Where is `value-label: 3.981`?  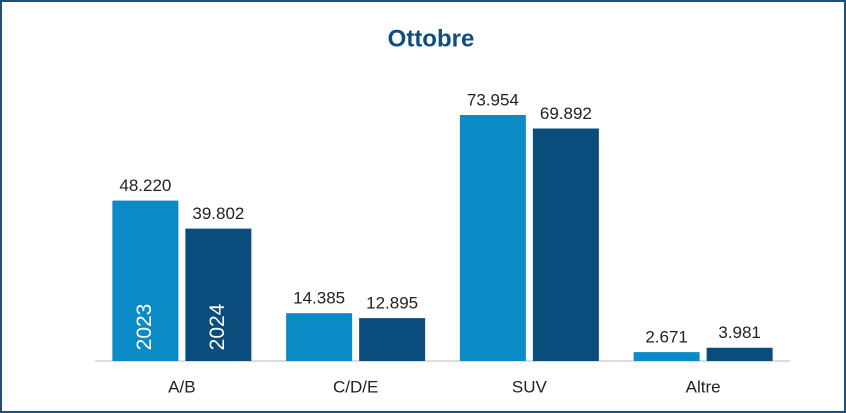
value-label: 3.981 is located at coordinates (739, 332).